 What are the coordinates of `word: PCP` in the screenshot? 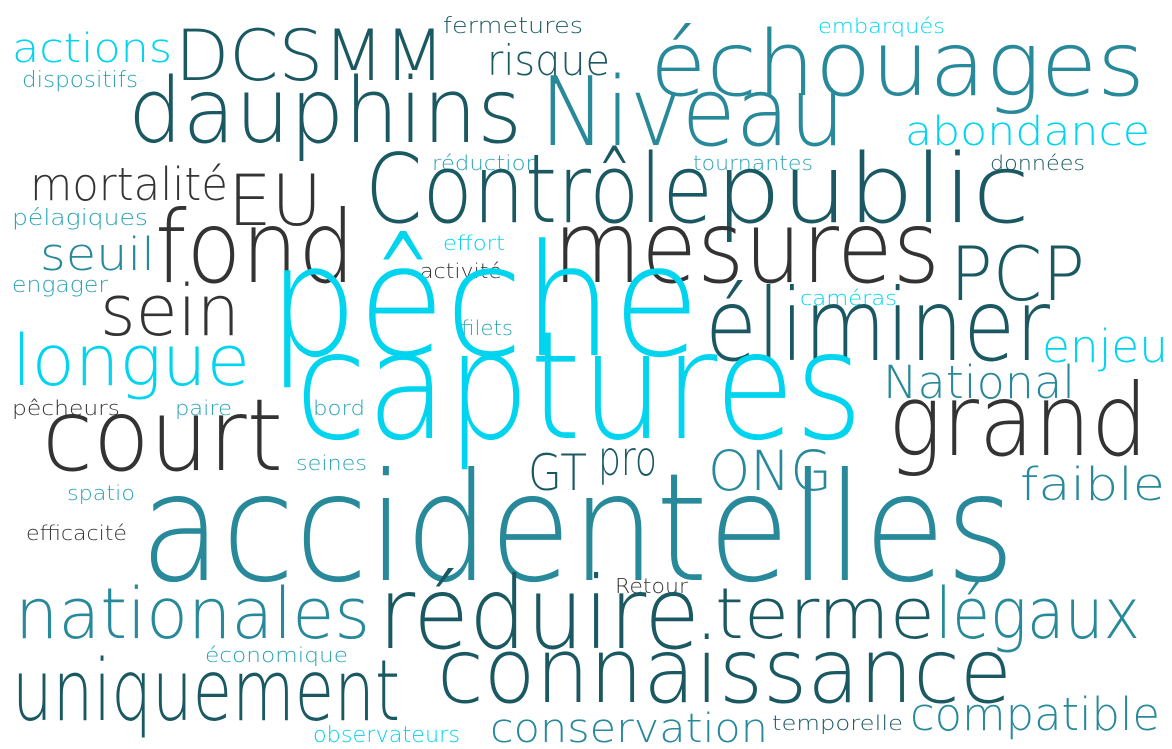 It's located at (1017, 274).